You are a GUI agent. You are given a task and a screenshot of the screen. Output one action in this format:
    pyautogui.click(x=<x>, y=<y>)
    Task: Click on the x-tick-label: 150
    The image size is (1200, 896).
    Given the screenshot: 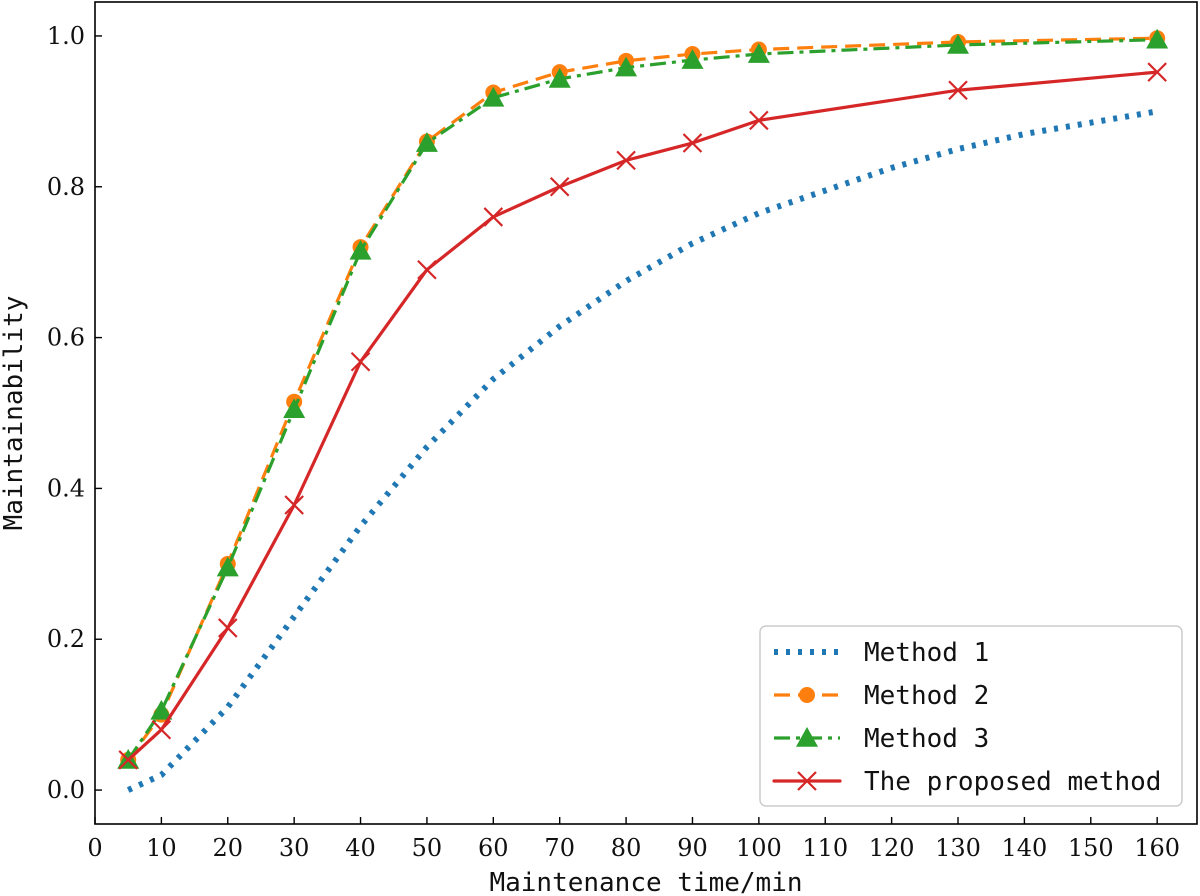 What is the action you would take?
    pyautogui.click(x=1091, y=848)
    